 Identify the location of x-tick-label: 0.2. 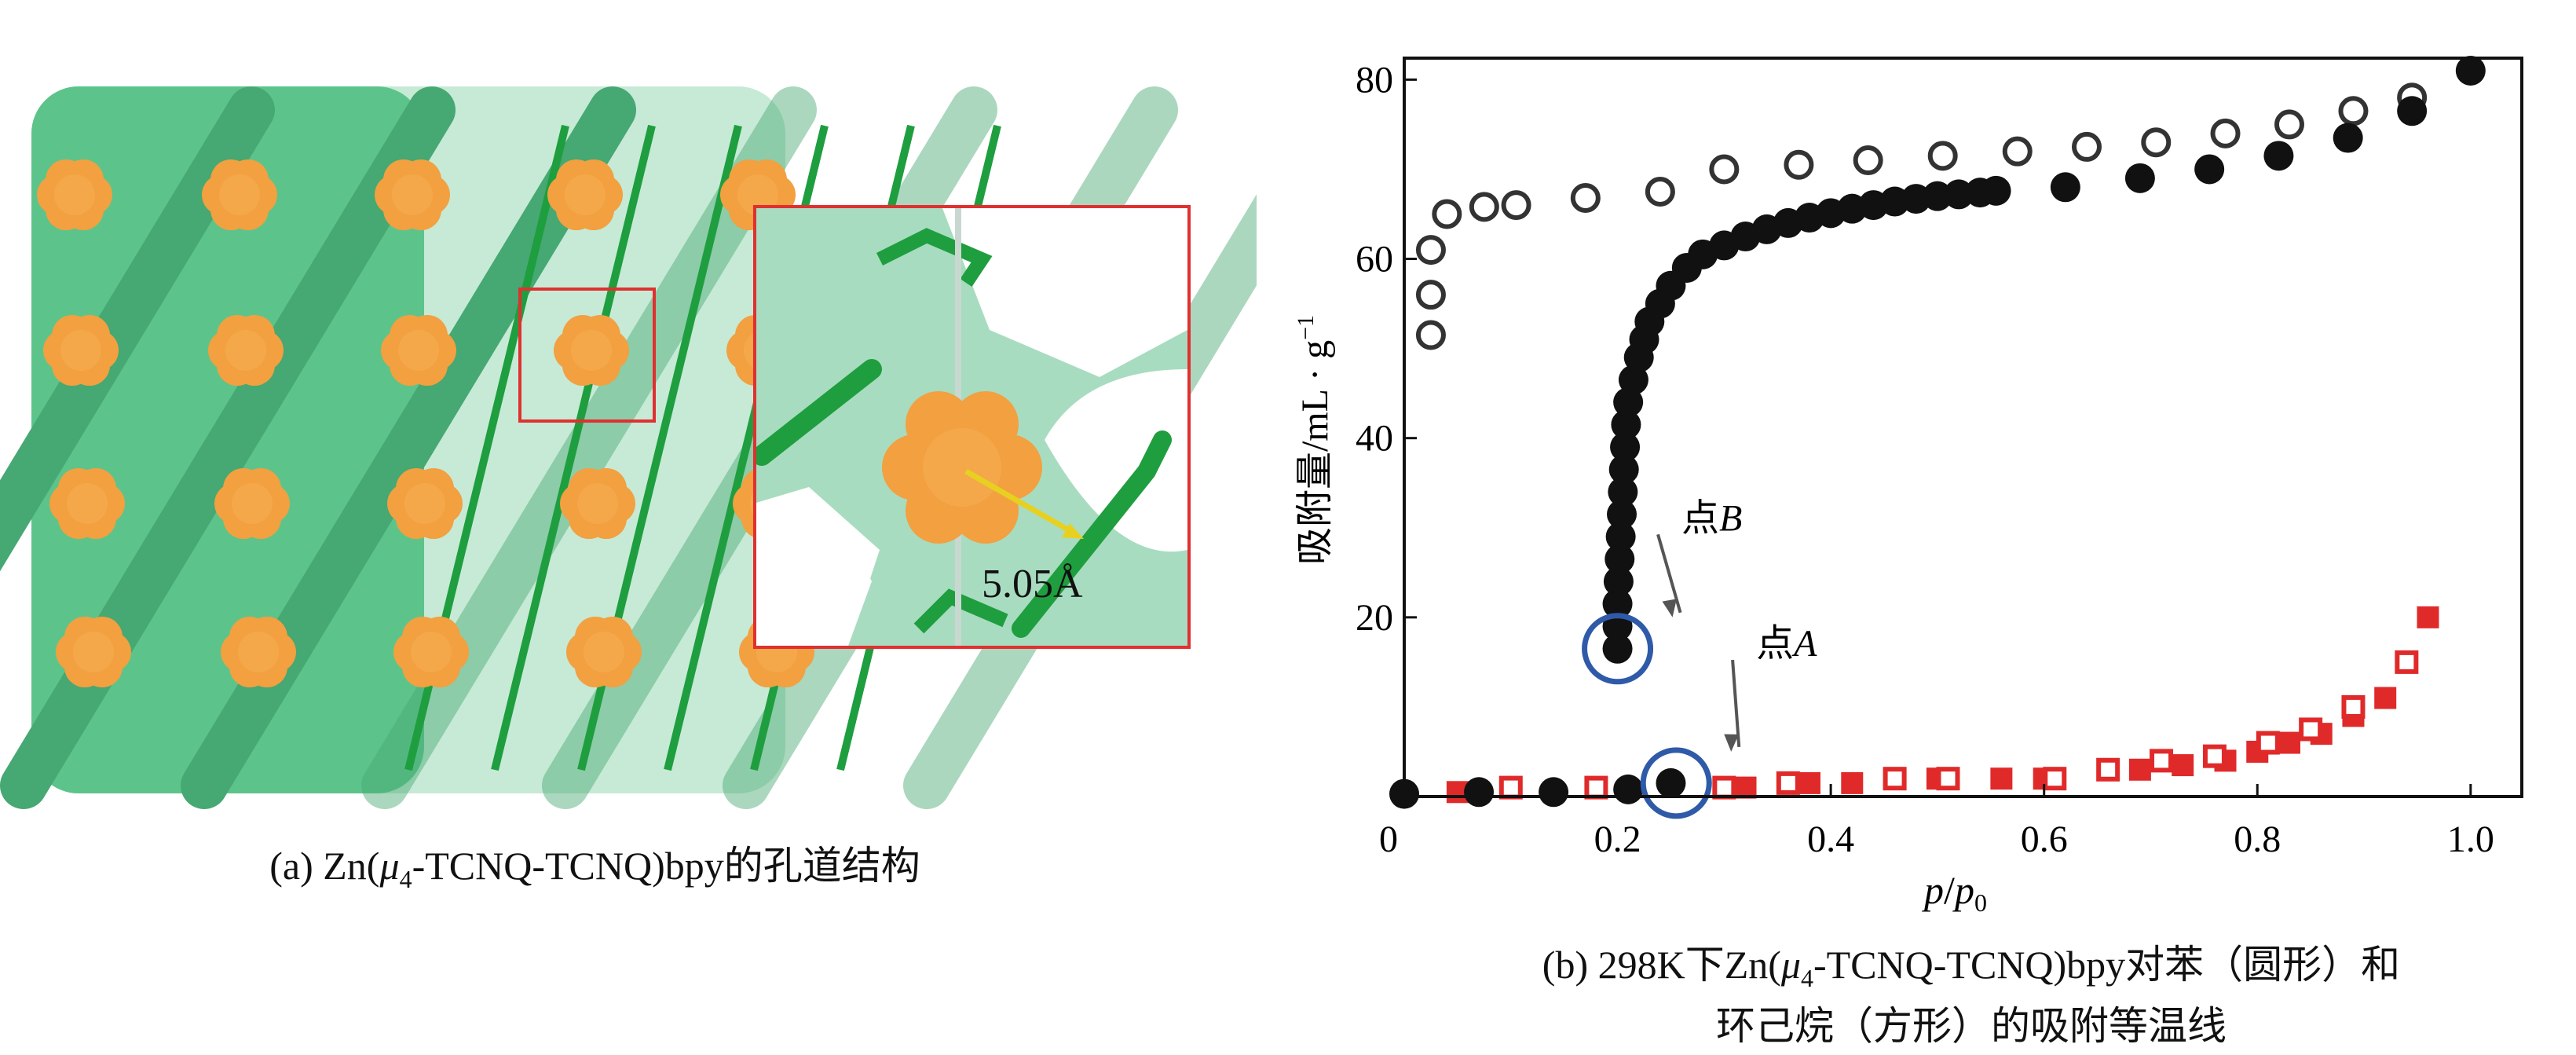
(1618, 839).